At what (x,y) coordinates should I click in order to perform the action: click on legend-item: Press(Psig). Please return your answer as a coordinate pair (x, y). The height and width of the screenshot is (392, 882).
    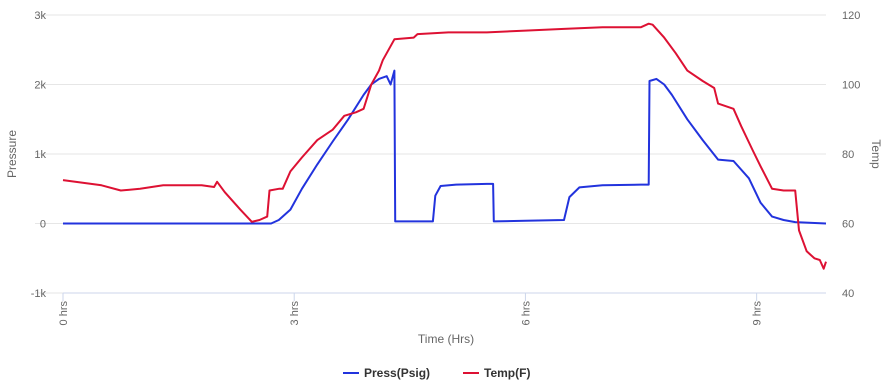
    Looking at the image, I should click on (386, 373).